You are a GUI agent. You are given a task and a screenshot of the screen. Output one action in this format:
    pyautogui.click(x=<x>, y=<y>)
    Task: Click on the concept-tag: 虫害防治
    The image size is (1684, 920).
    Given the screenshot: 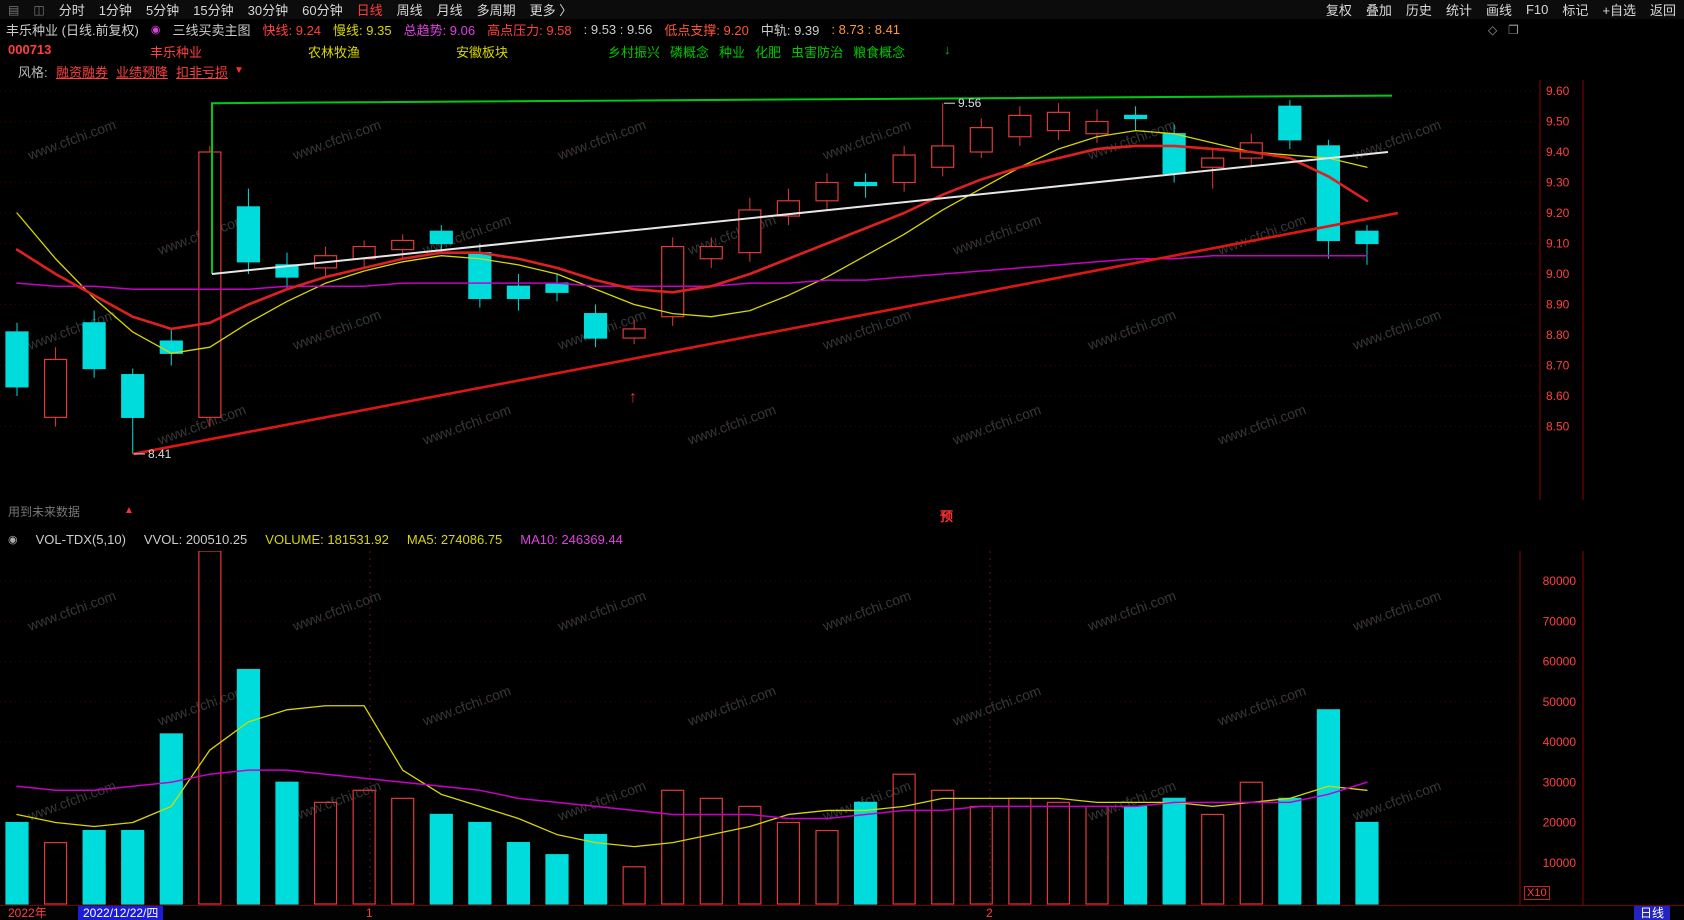 What is the action you would take?
    pyautogui.click(x=817, y=52)
    